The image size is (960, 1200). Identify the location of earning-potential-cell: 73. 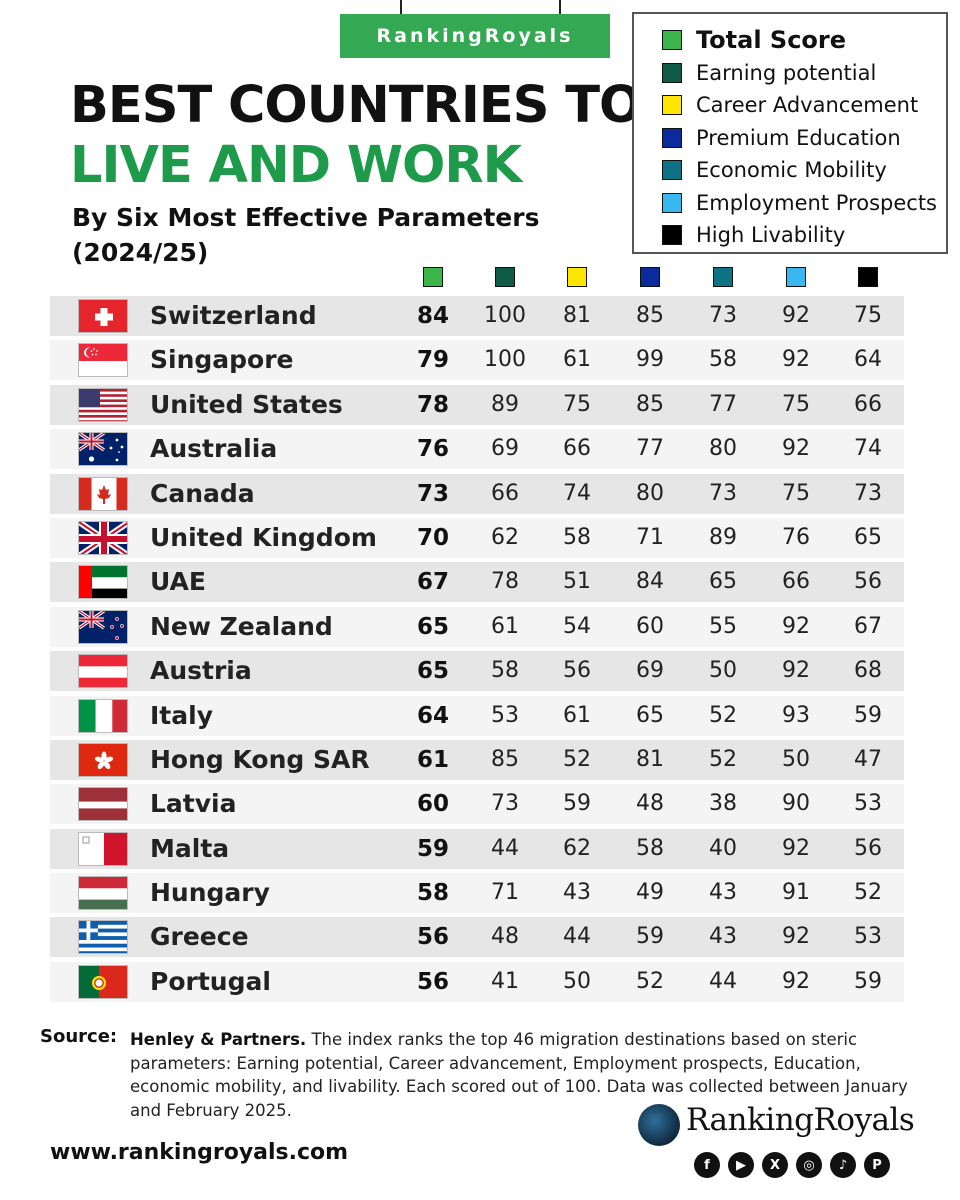
(505, 804).